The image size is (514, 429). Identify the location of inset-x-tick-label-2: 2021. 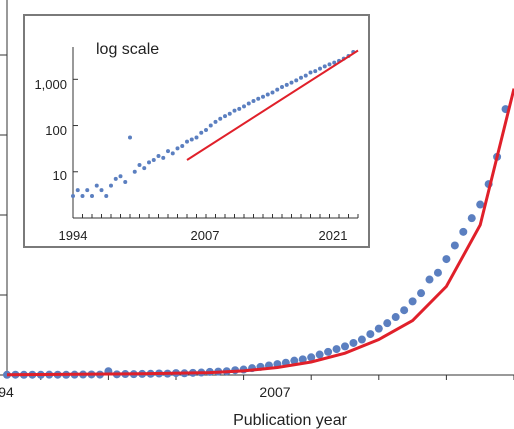
(333, 235).